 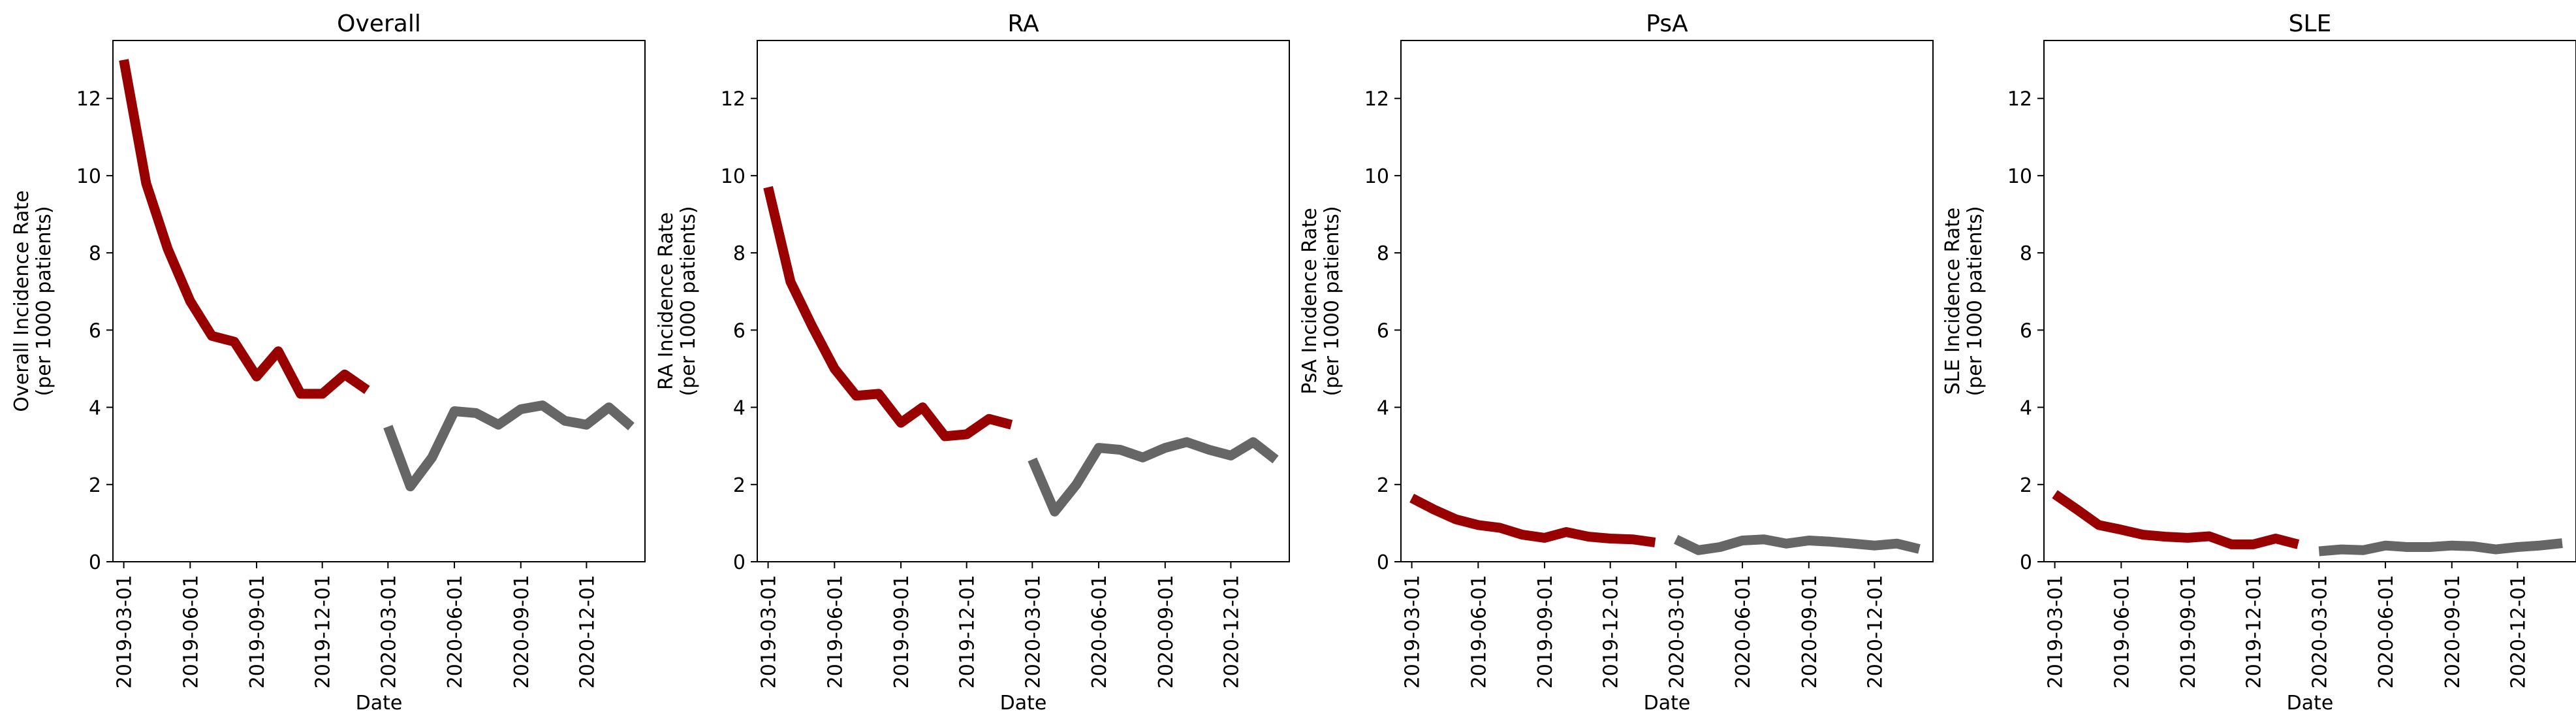 I want to click on y-axis-label: PsA Incidence Rate, so click(x=1309, y=301).